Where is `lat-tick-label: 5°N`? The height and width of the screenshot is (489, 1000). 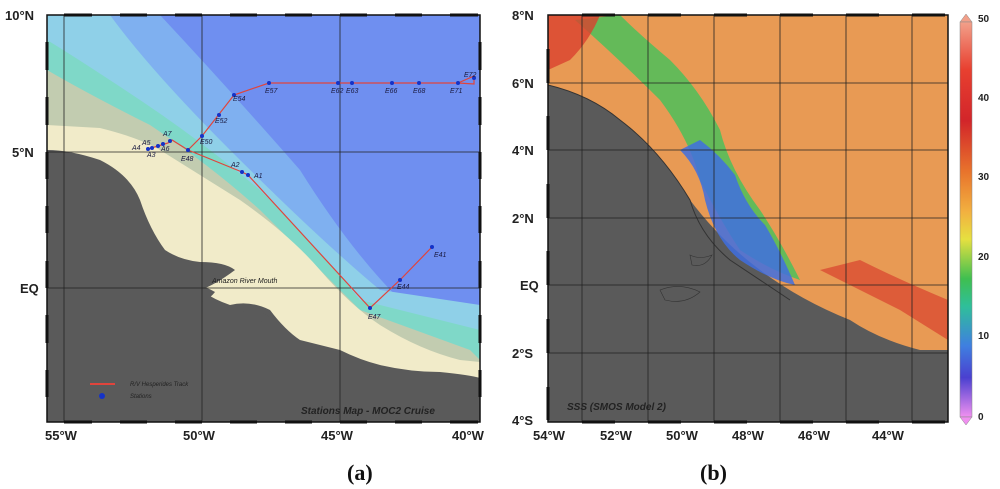
lat-tick-label: 5°N is located at coordinates (23, 152).